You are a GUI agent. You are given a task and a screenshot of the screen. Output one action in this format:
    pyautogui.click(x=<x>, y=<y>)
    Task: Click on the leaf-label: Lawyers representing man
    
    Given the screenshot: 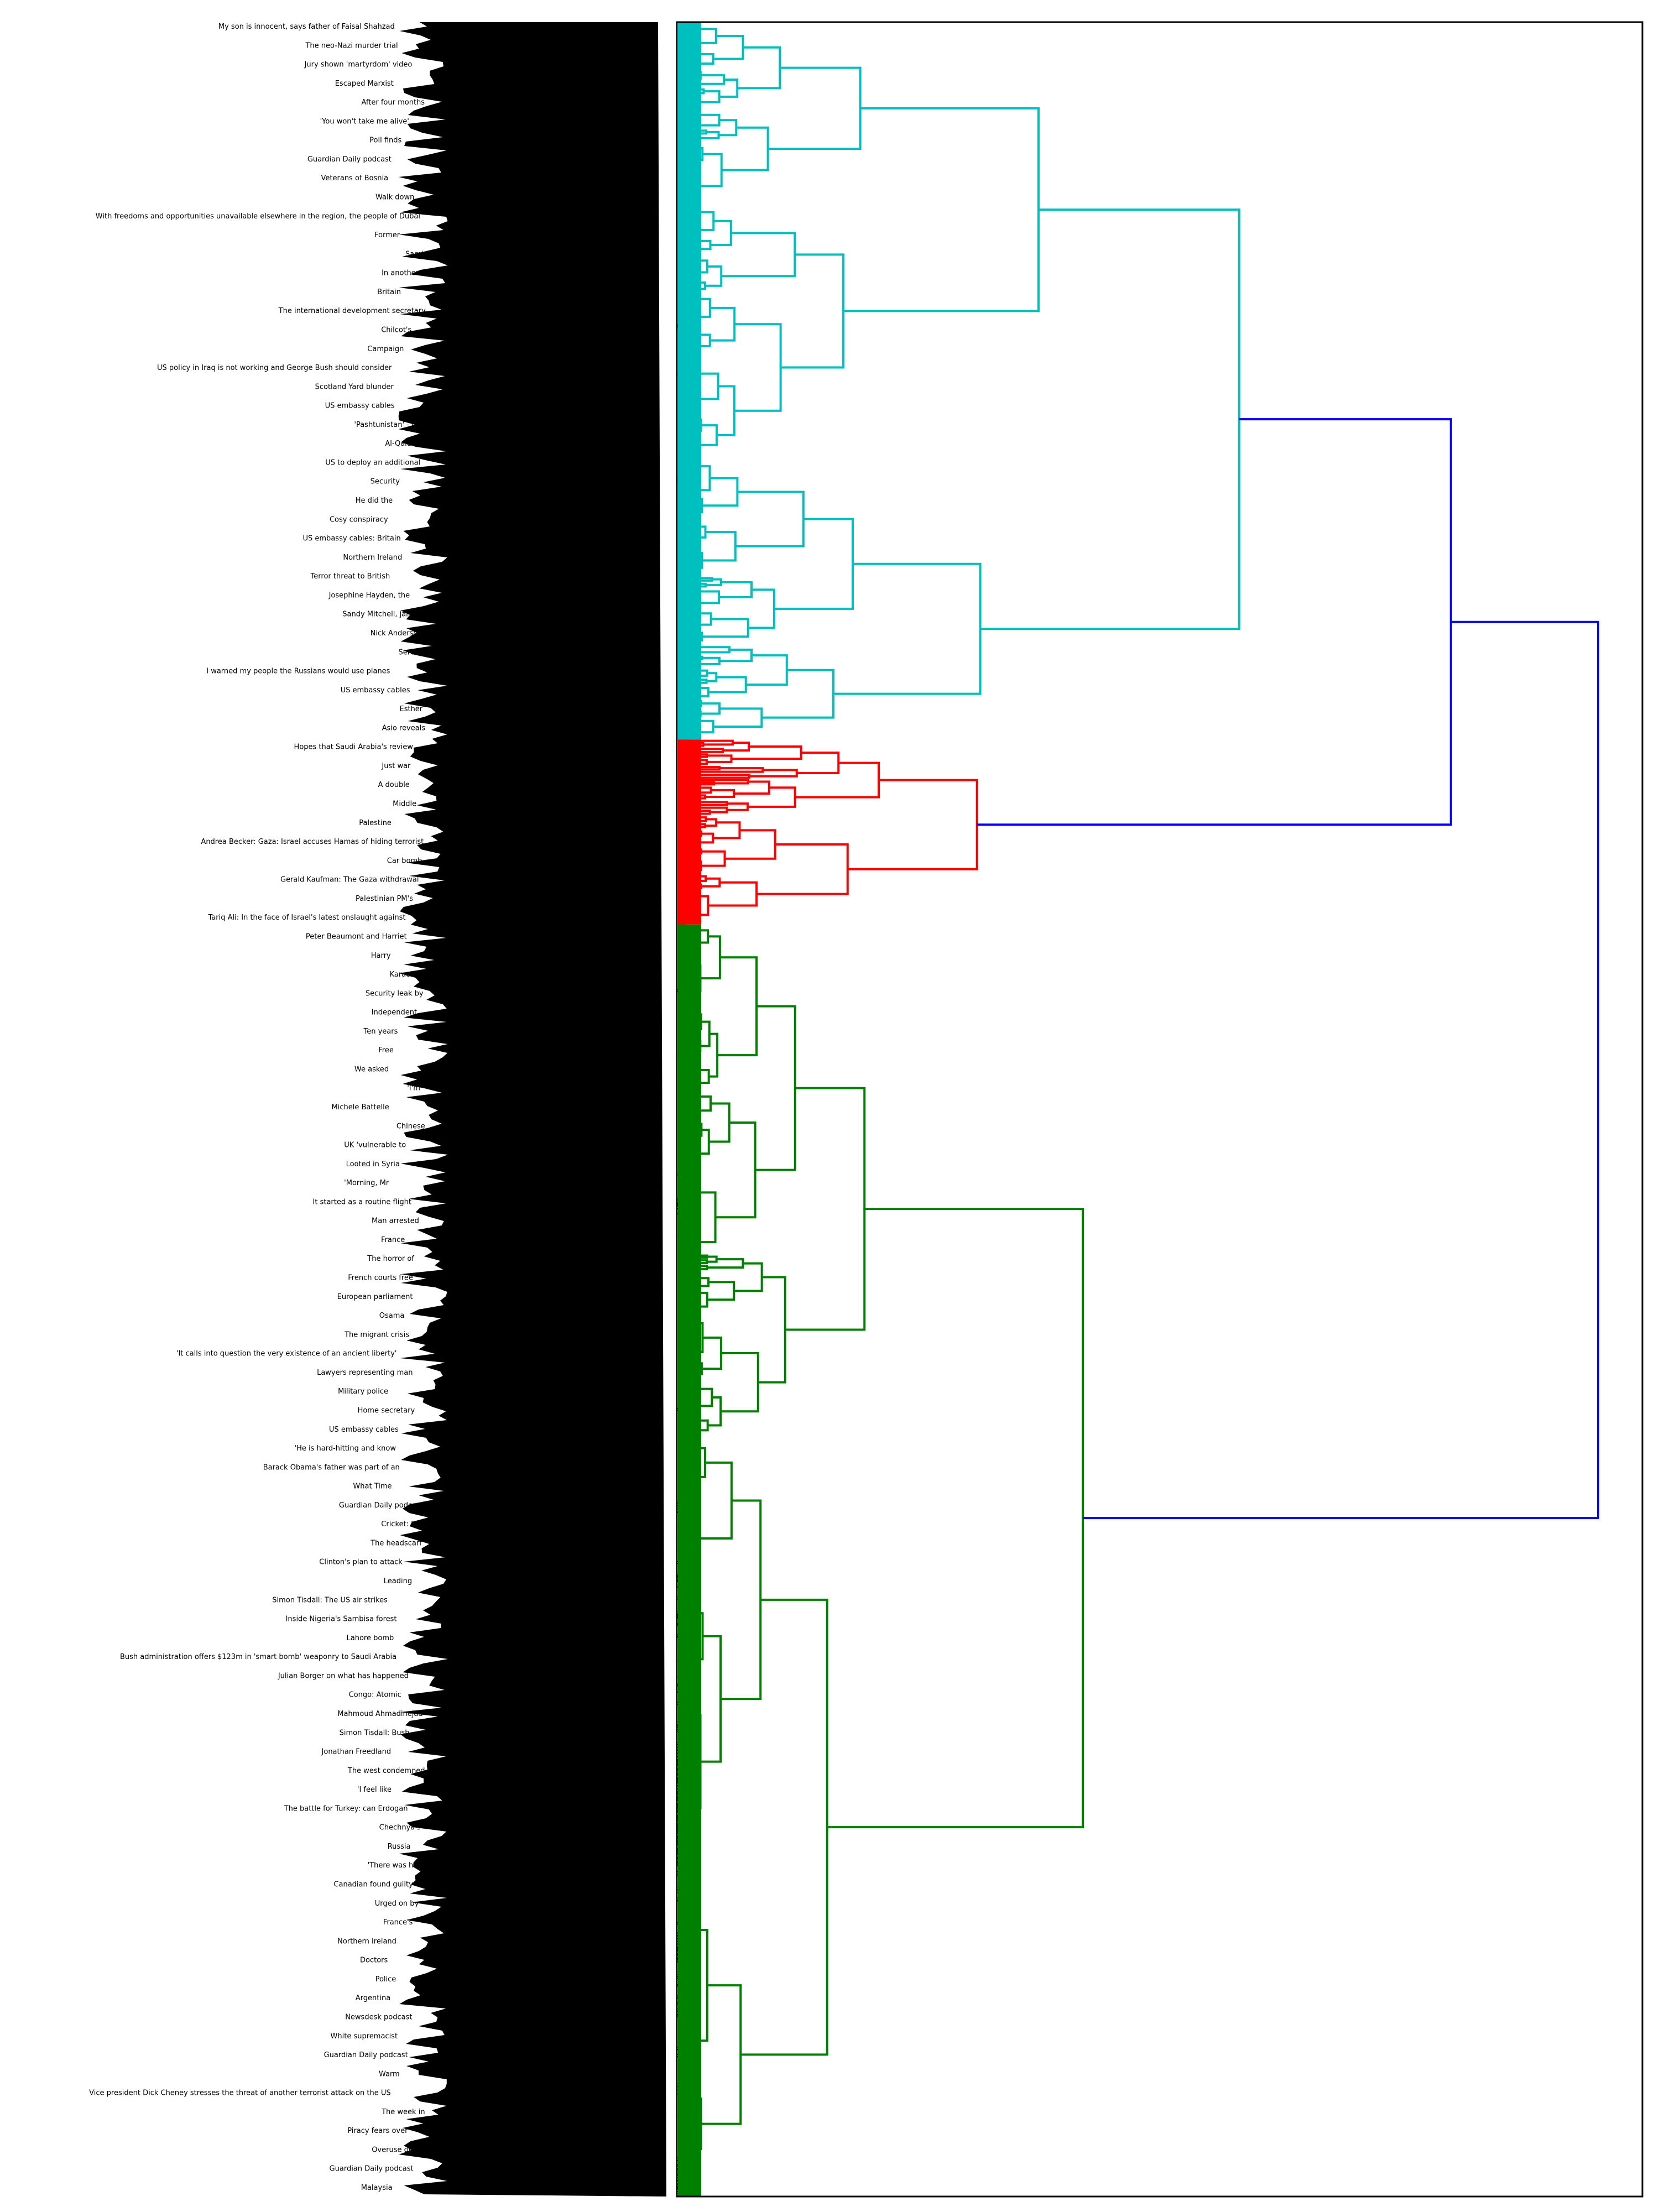 What is the action you would take?
    pyautogui.click(x=365, y=1373)
    